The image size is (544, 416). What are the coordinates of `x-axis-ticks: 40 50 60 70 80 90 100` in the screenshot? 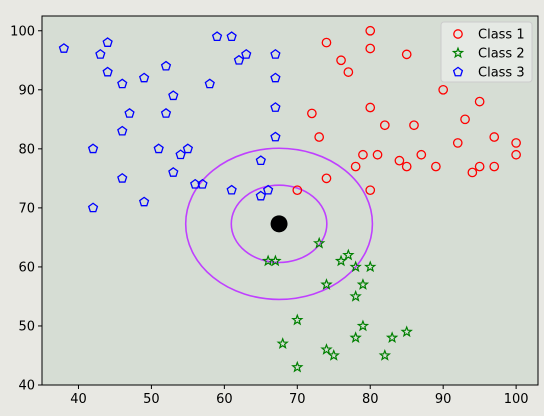 It's located at (299, 396).